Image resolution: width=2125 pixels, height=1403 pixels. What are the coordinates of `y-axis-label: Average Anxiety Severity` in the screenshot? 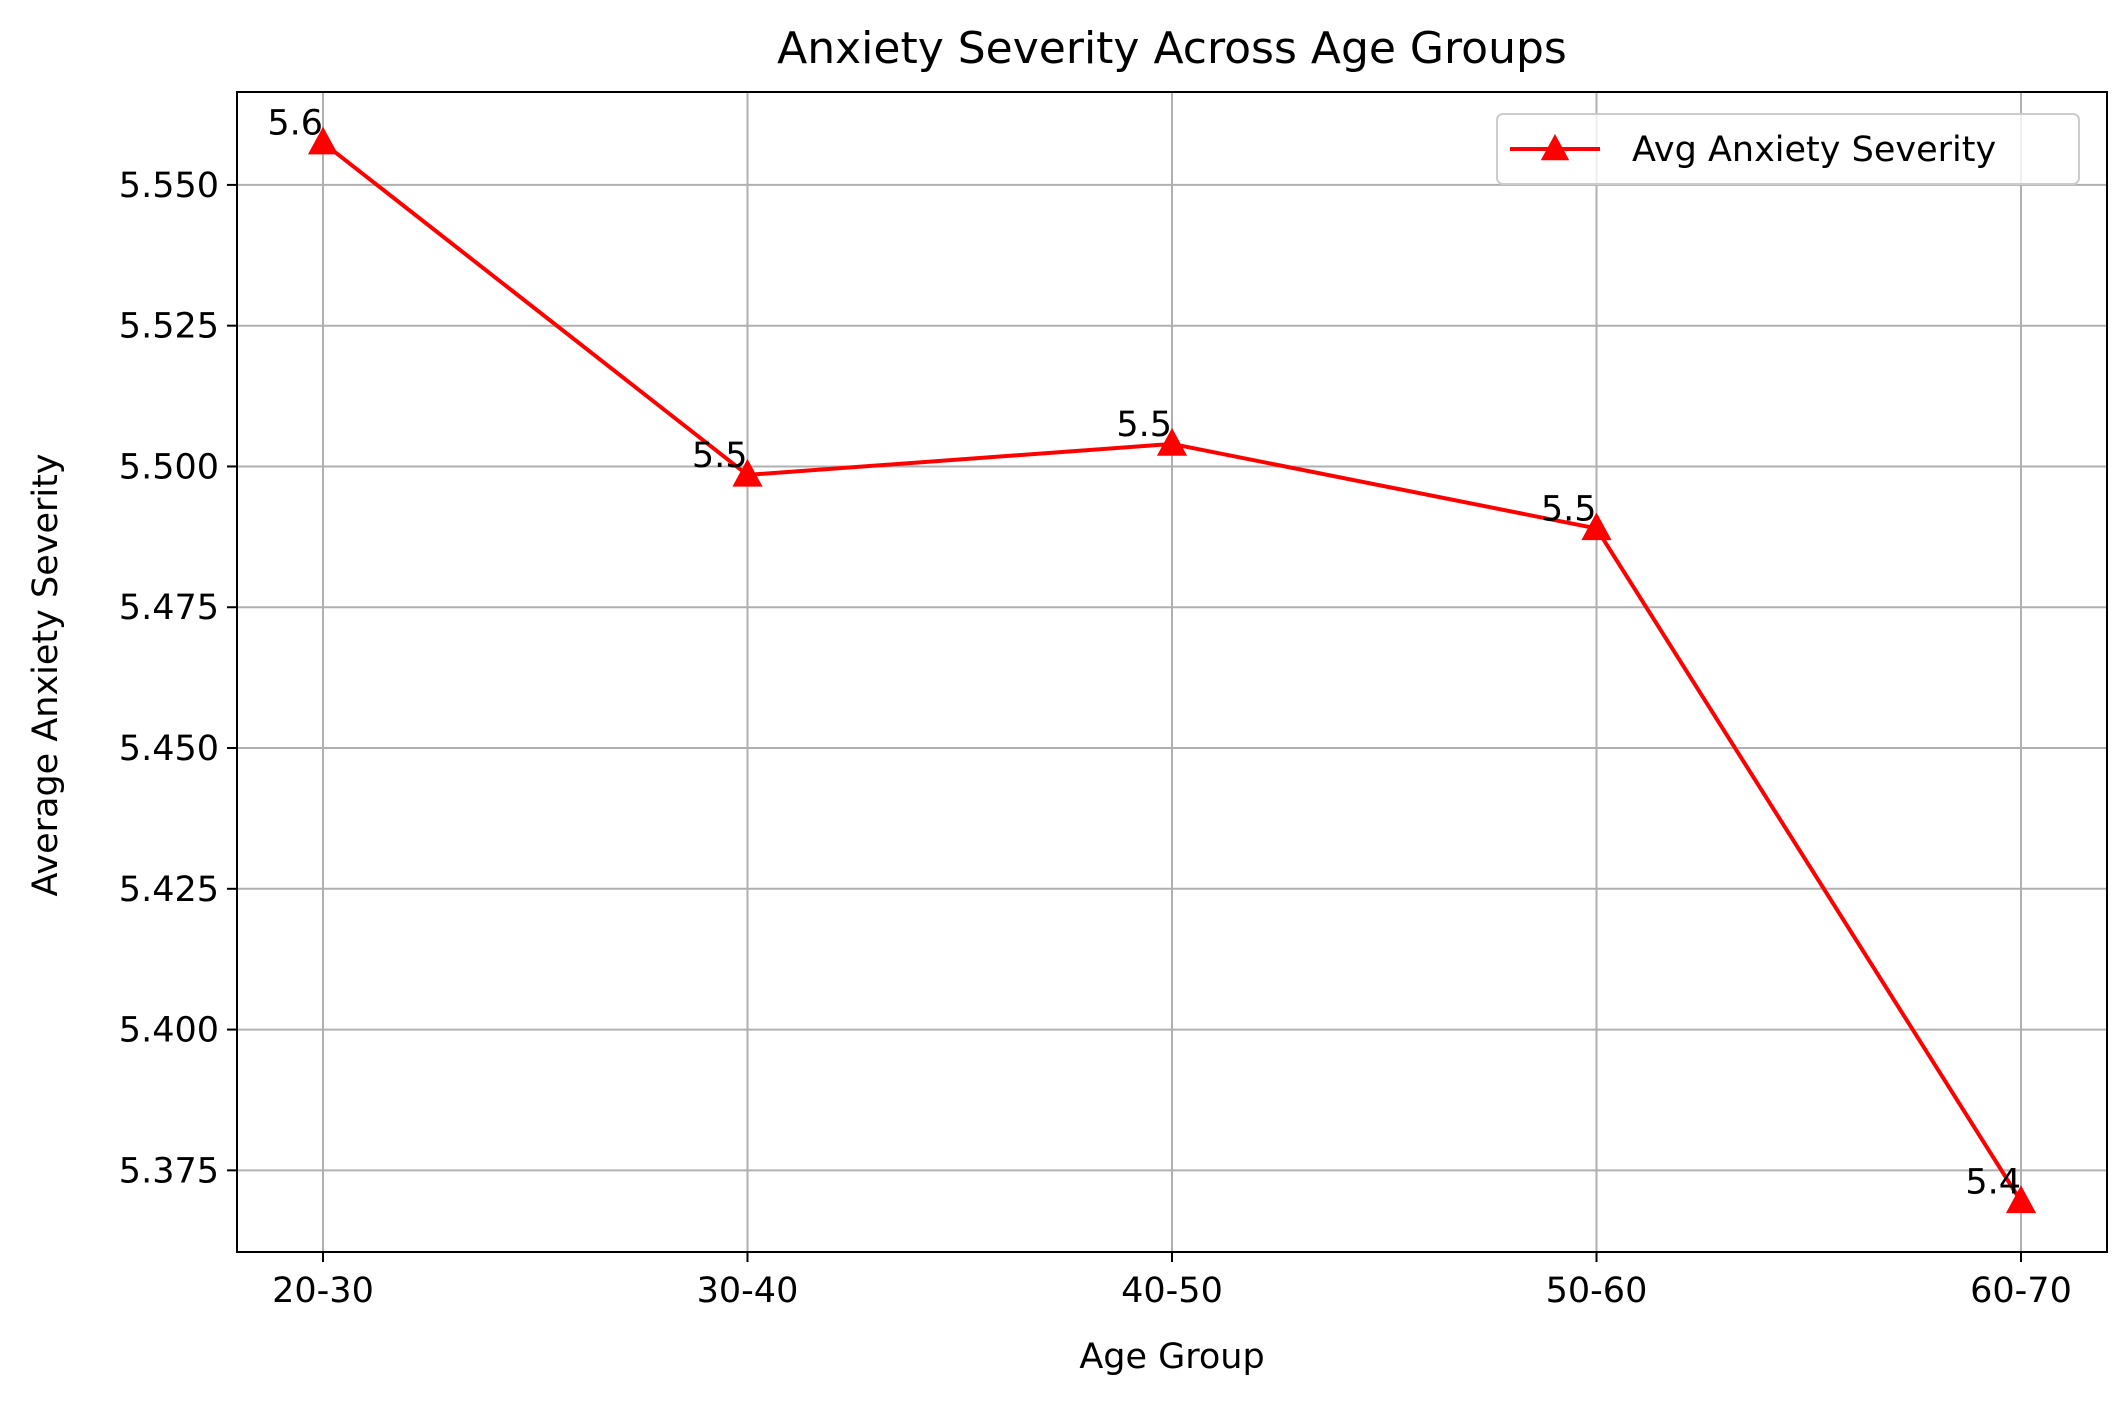 It's located at (46, 674).